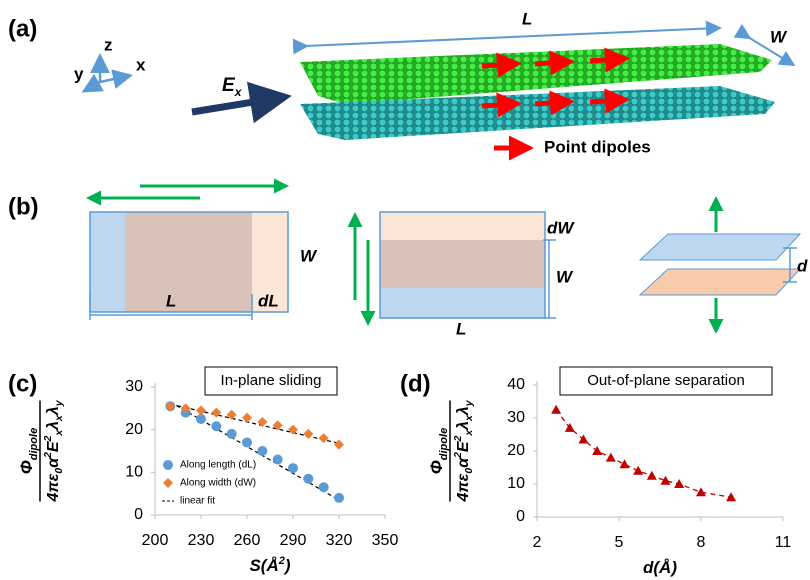 Image resolution: width=810 pixels, height=580 pixels. What do you see at coordinates (187, 249) in the screenshot?
I see `slide-length-diagram` at bounding box center [187, 249].